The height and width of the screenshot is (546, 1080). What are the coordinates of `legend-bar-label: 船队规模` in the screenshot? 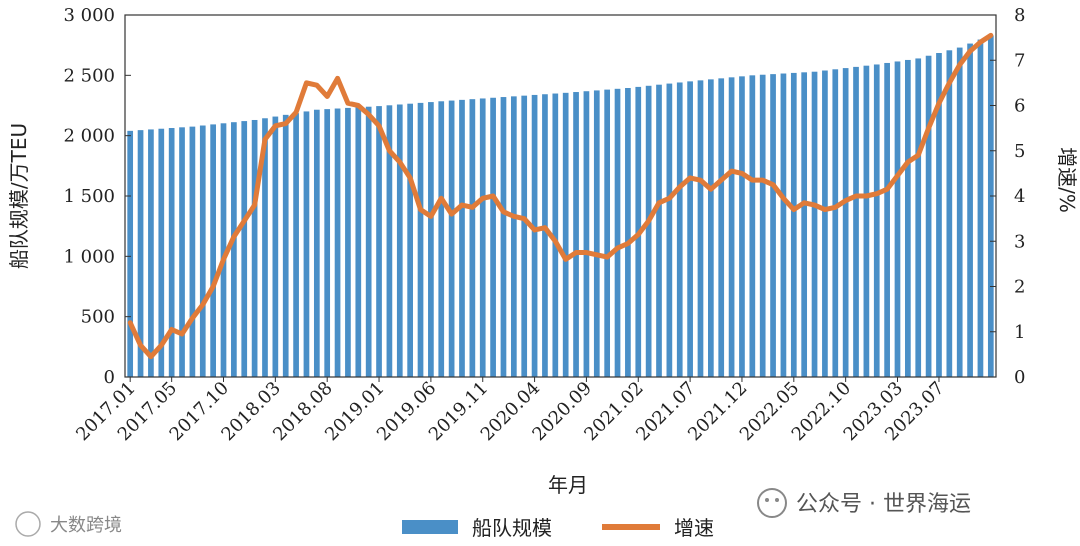 It's located at (512, 528).